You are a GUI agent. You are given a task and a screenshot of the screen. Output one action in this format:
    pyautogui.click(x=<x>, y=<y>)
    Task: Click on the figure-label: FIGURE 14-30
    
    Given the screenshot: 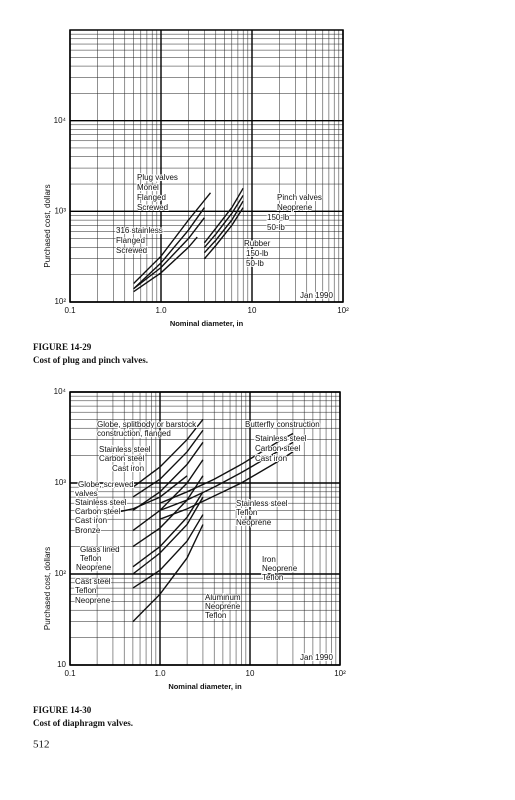 What is the action you would take?
    pyautogui.click(x=62, y=710)
    